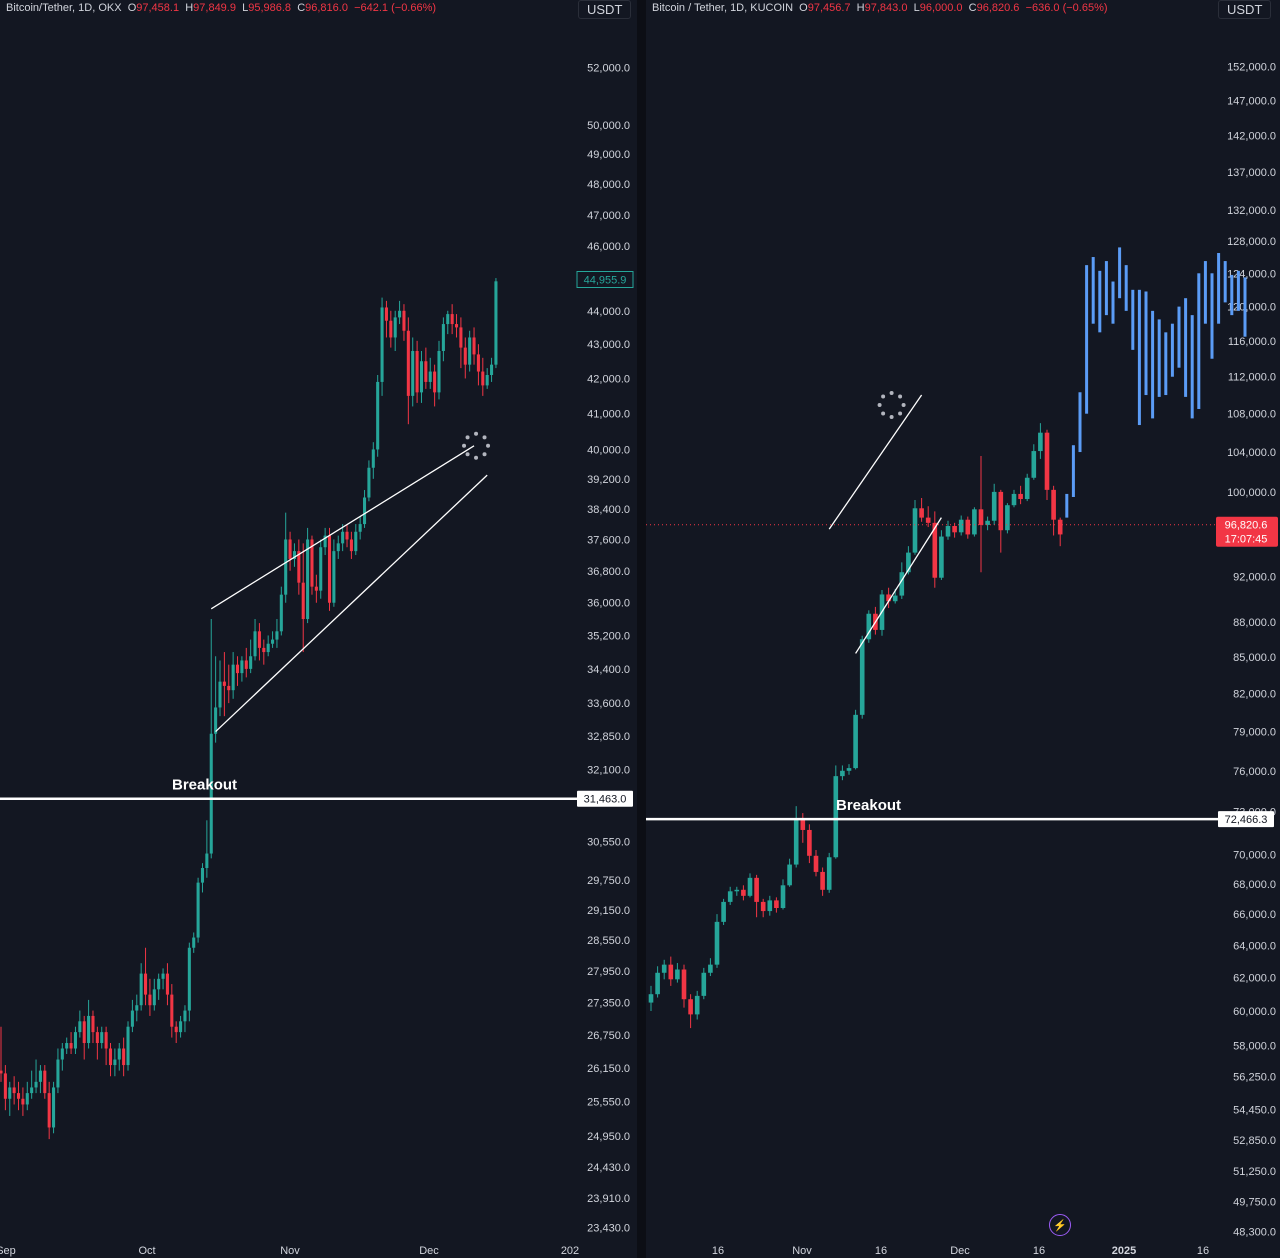 Image resolution: width=1280 pixels, height=1258 pixels. Describe the element at coordinates (608, 972) in the screenshot. I see `y-tick-label: 27,950.0` at that location.